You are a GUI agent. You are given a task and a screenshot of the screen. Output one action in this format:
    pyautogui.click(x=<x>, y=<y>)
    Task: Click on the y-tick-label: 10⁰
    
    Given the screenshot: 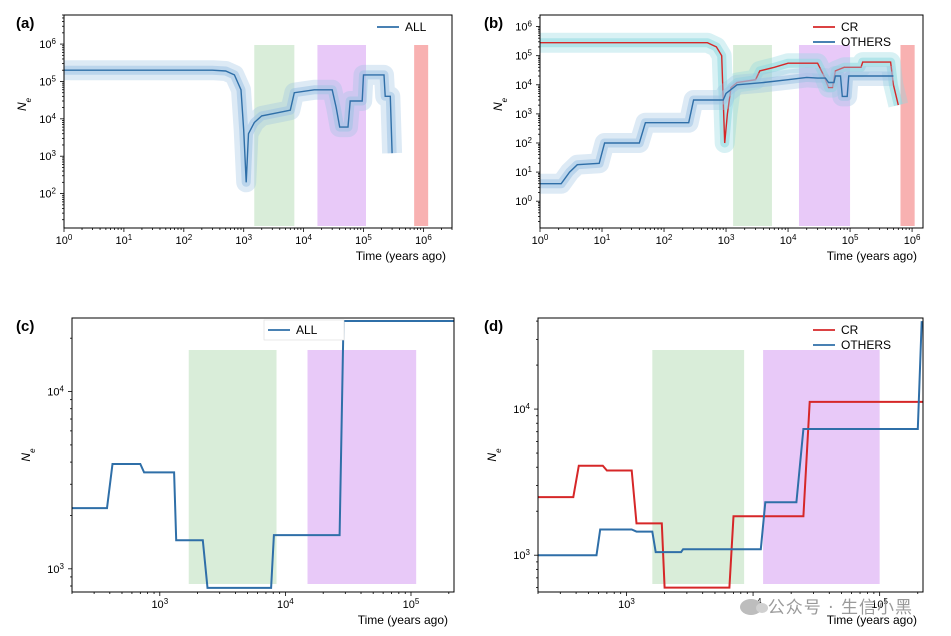 What is the action you would take?
    pyautogui.click(x=523, y=201)
    